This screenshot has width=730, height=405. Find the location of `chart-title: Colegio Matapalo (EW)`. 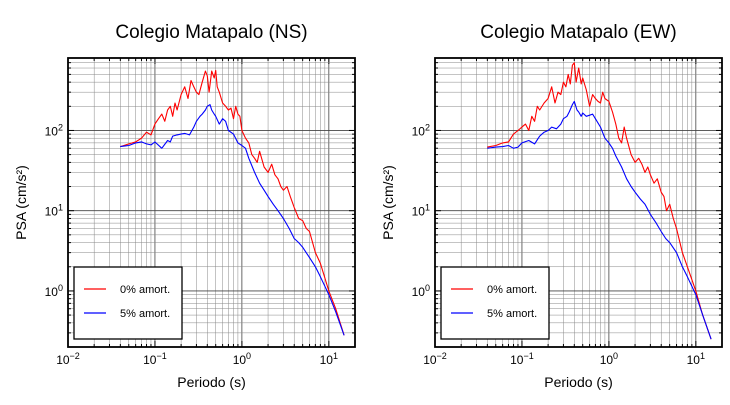

chart-title: Colegio Matapalo (EW) is located at coordinates (578, 32).